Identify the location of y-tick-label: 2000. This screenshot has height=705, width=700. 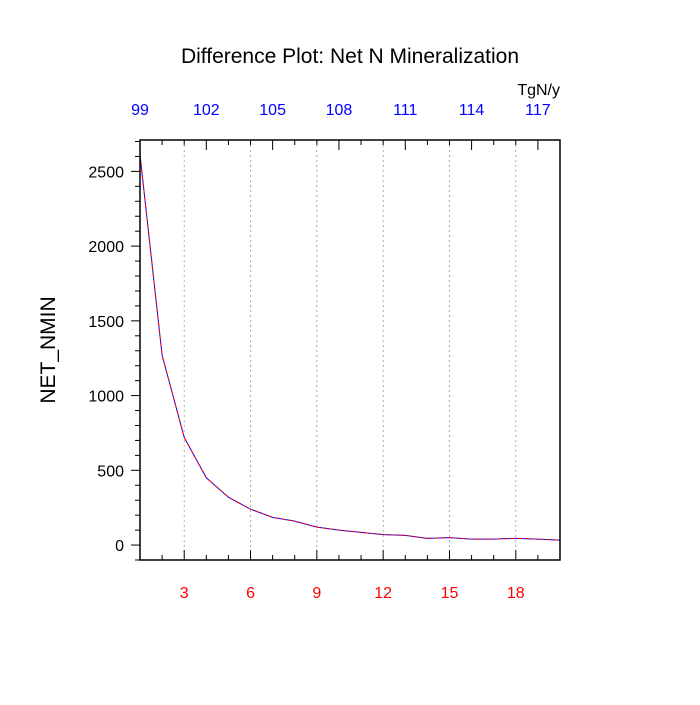
(106, 247).